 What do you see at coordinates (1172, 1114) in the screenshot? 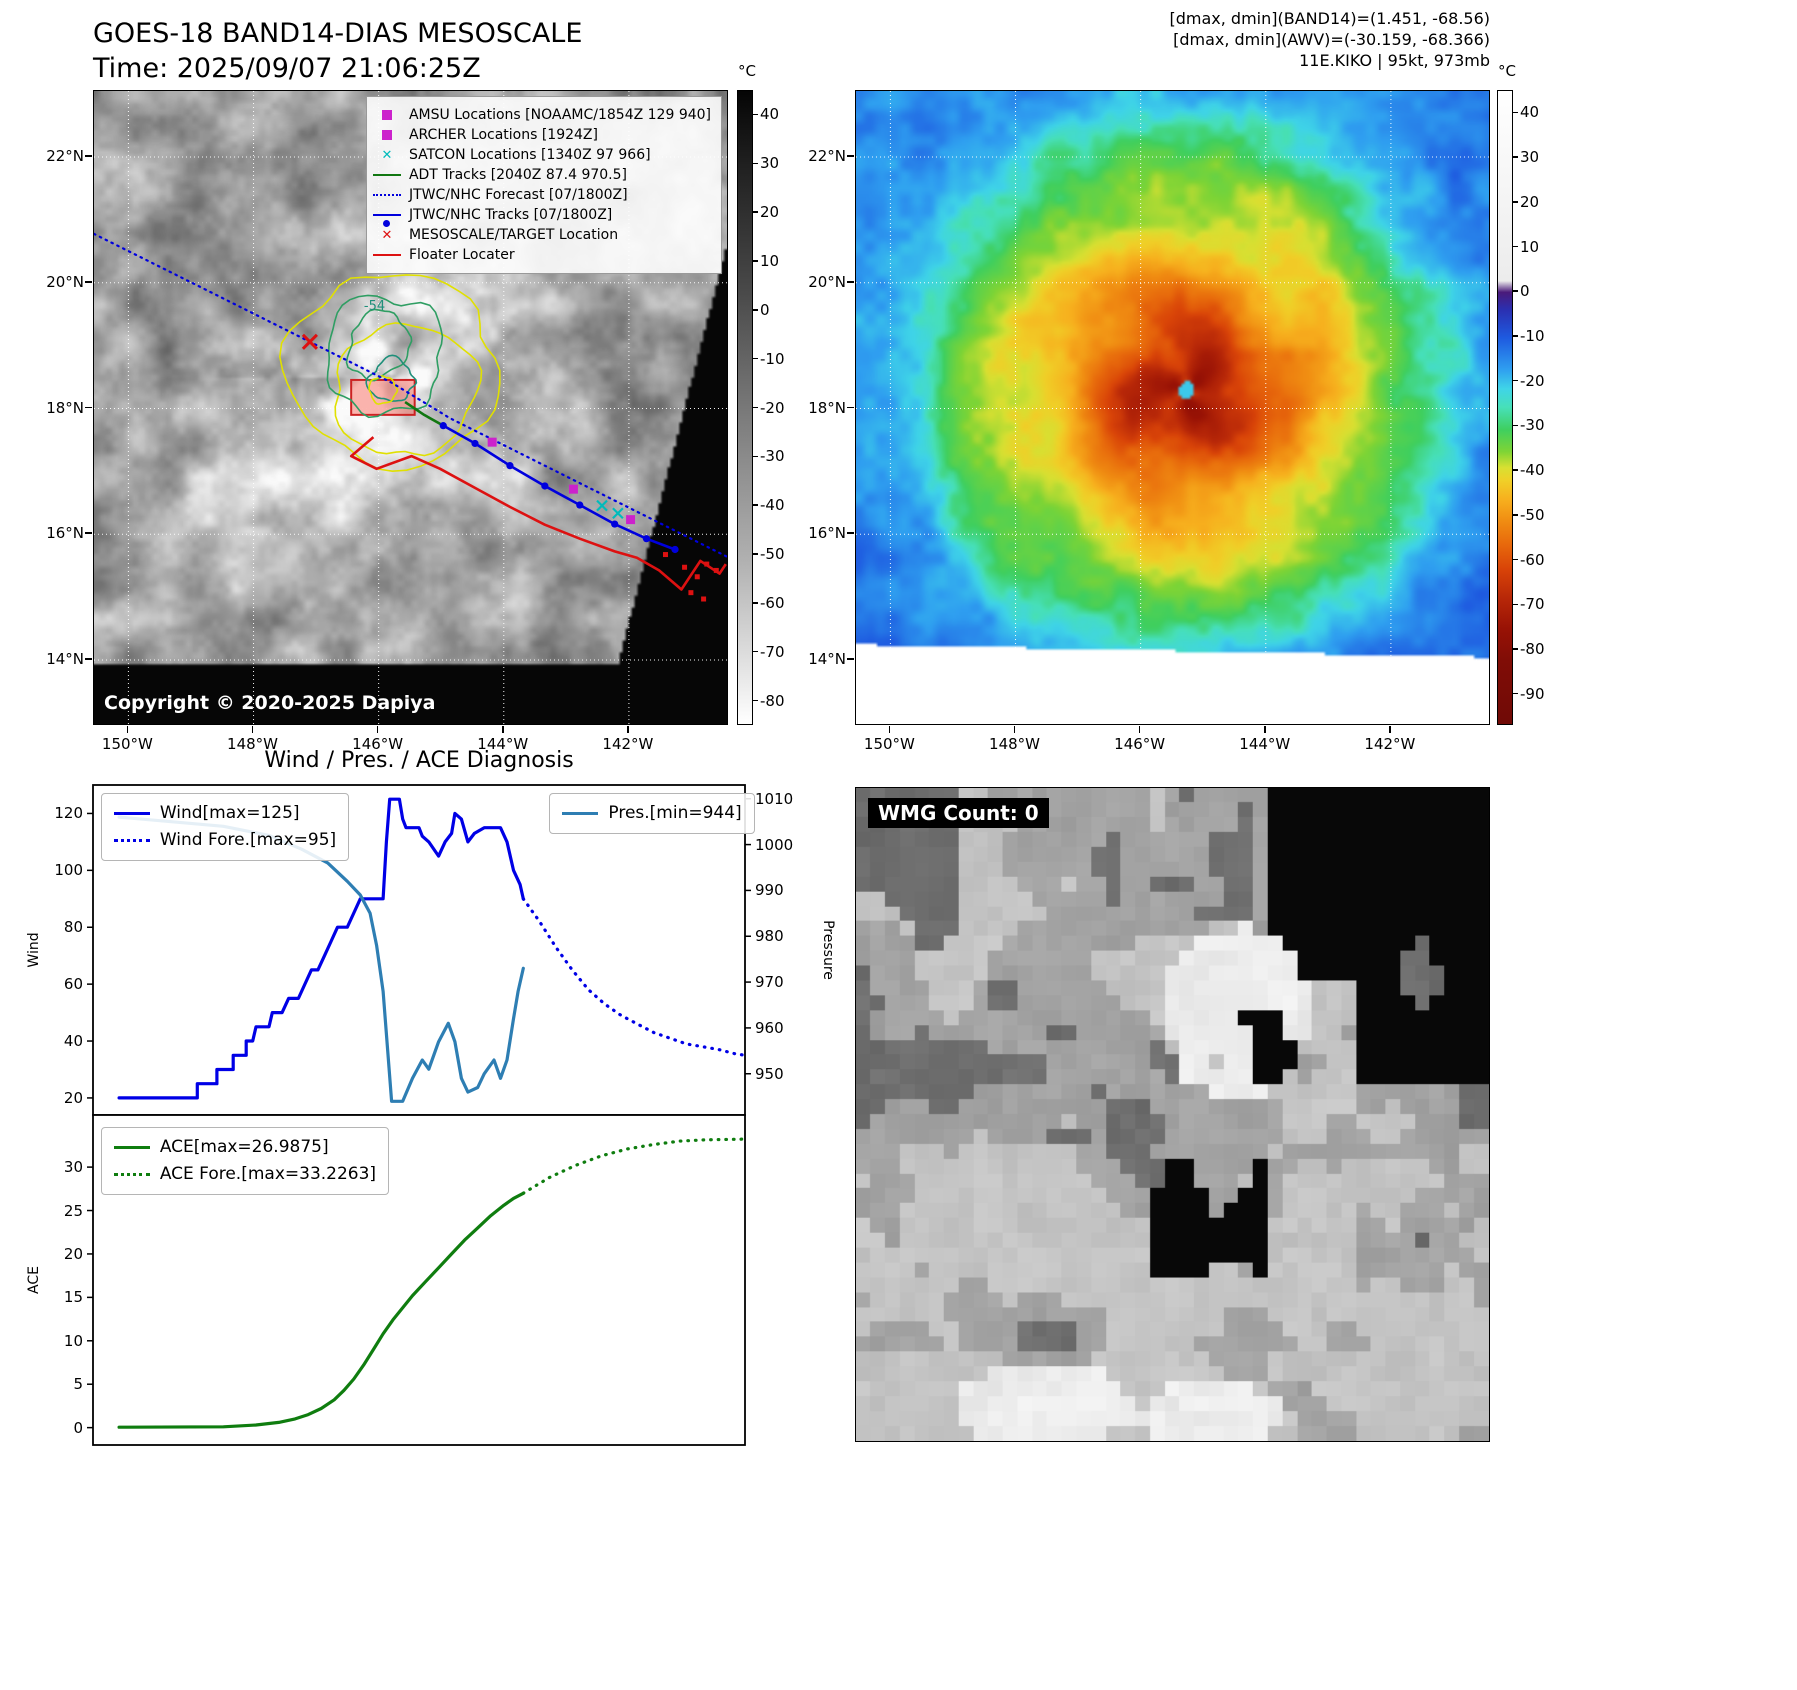
I see `wmg-image` at bounding box center [1172, 1114].